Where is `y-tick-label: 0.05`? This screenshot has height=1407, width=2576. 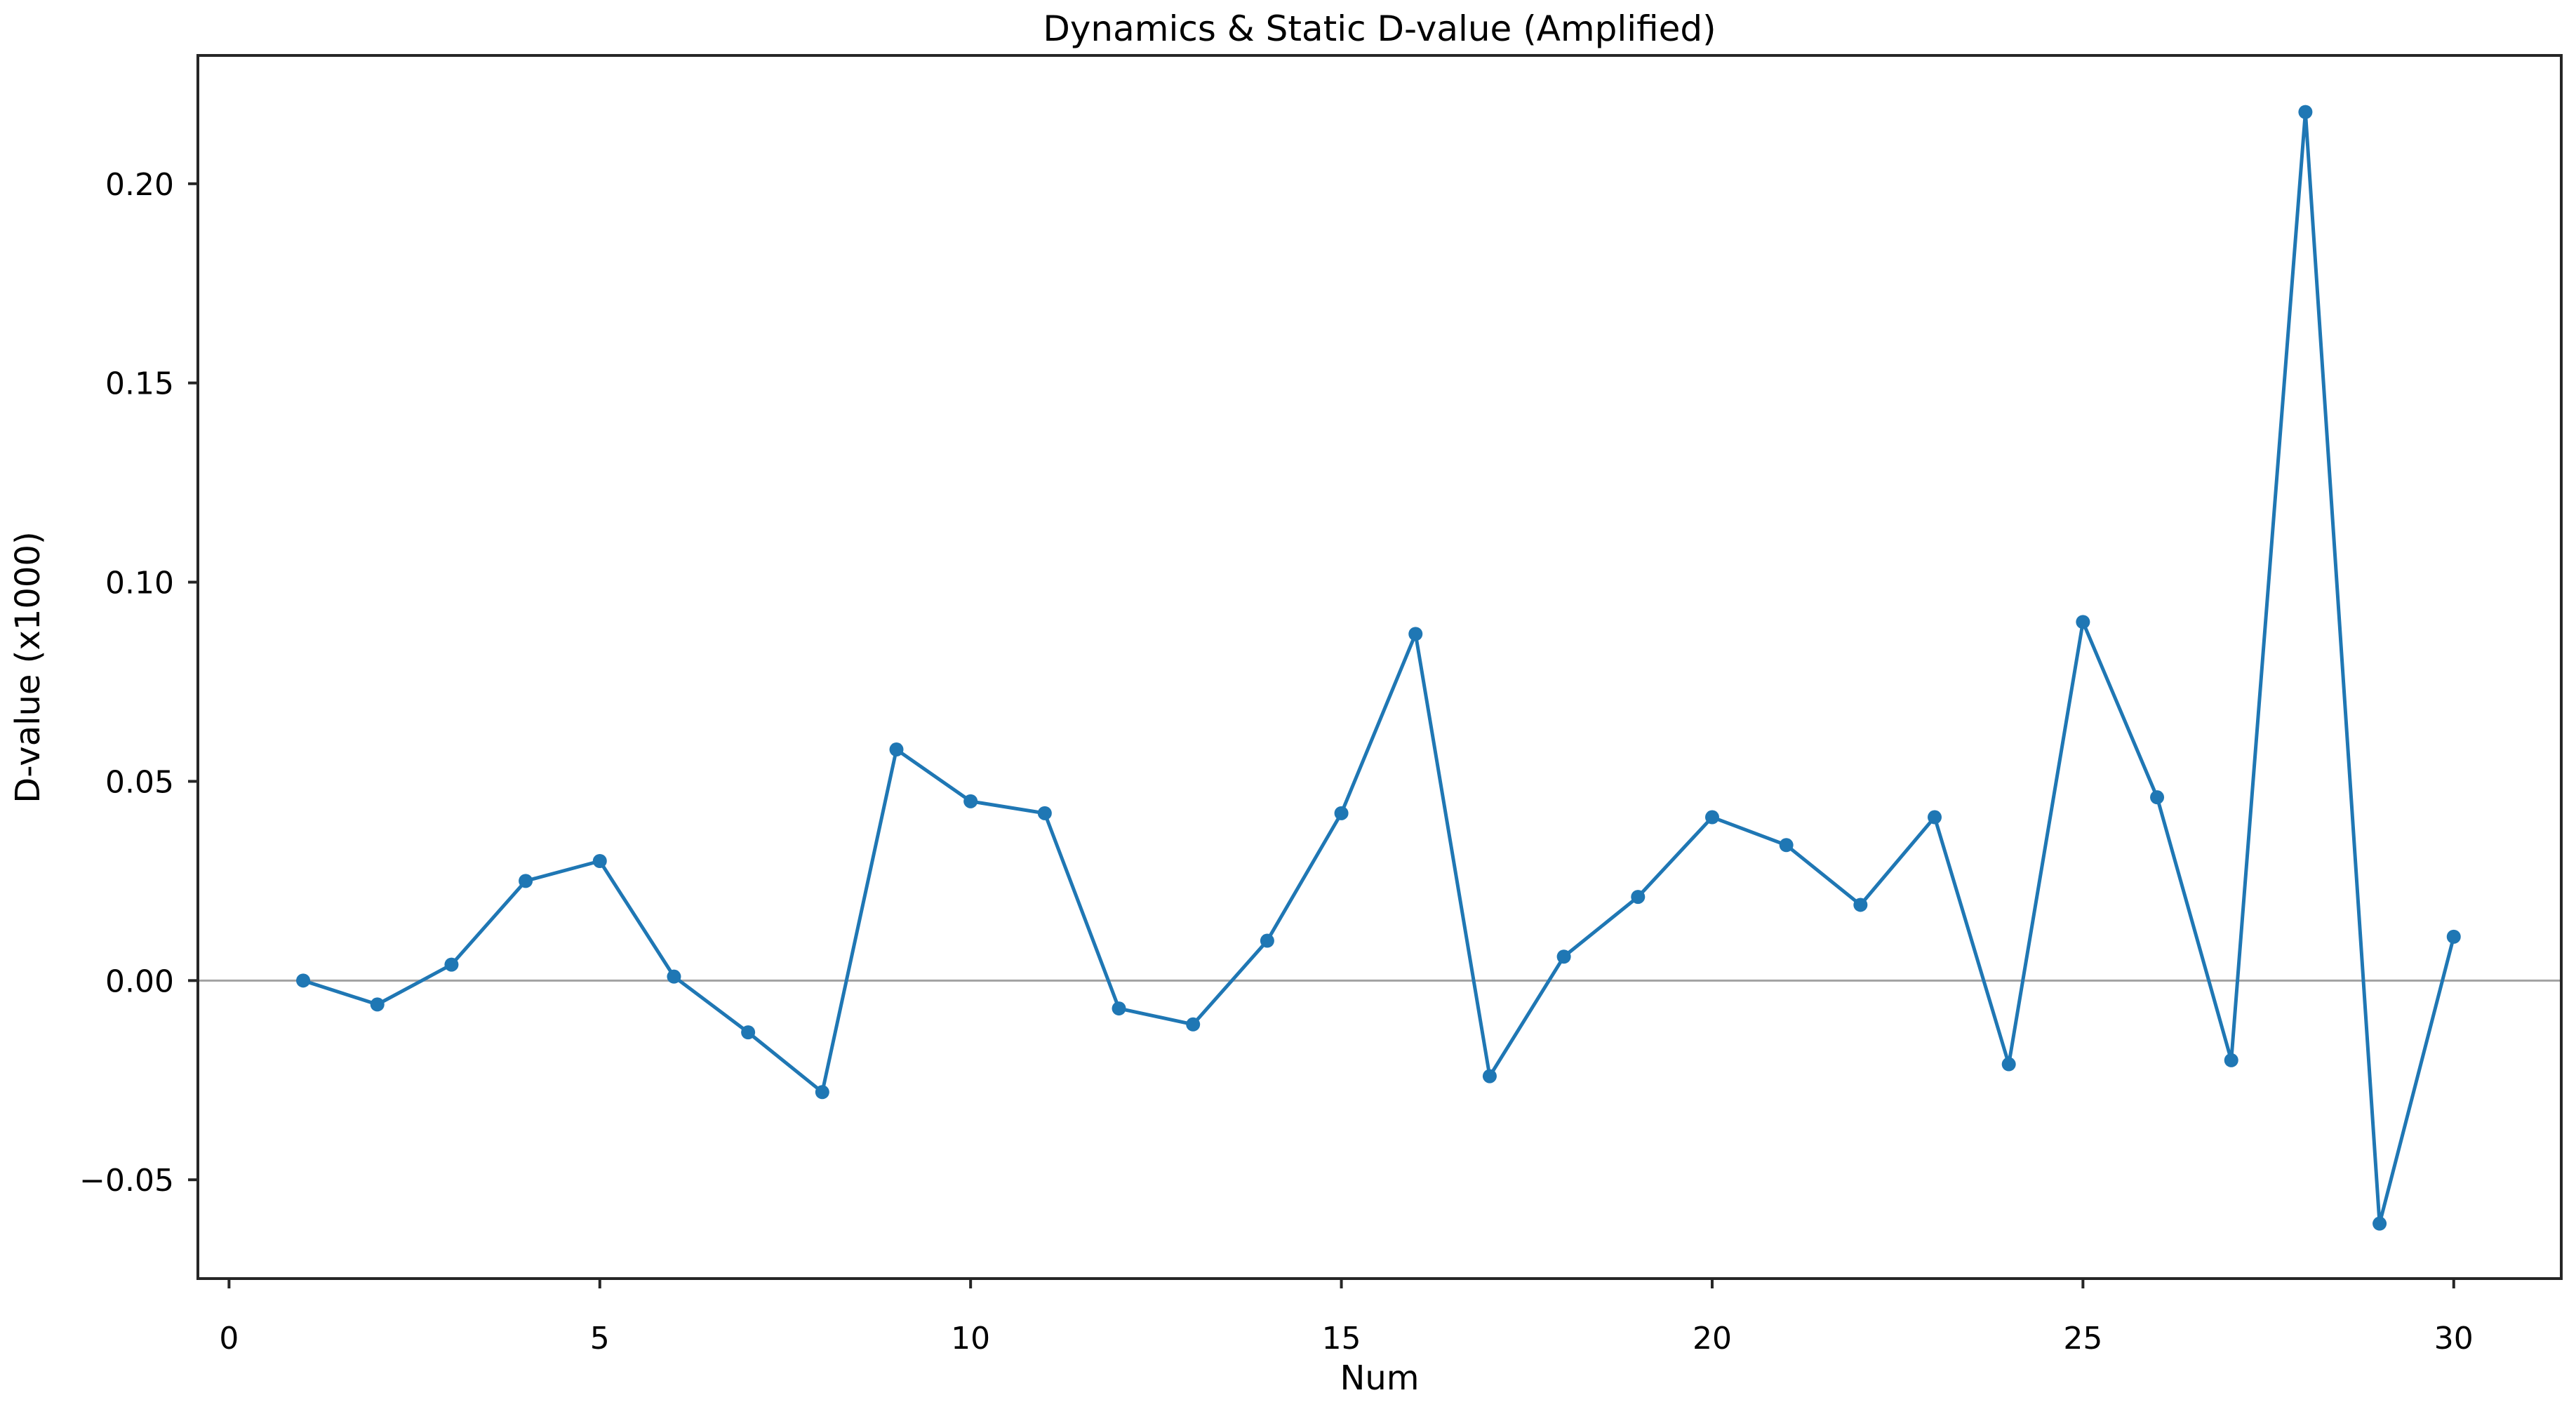
y-tick-label: 0.05 is located at coordinates (139, 782).